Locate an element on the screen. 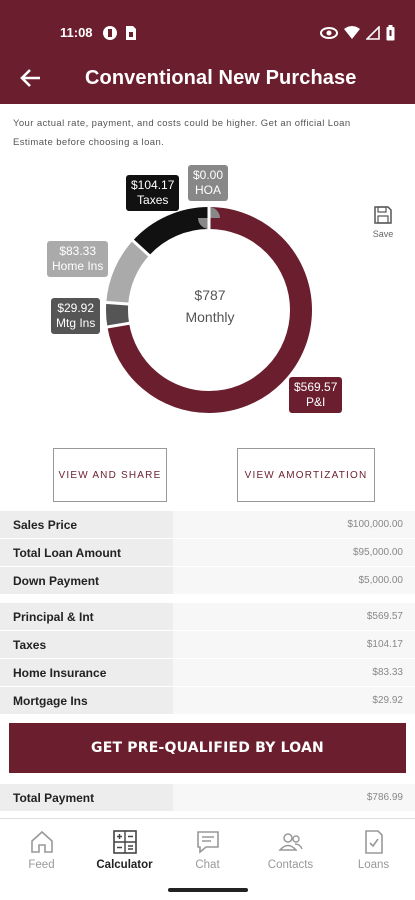 The width and height of the screenshot is (415, 900). row-label: Down Payment is located at coordinates (86, 580).